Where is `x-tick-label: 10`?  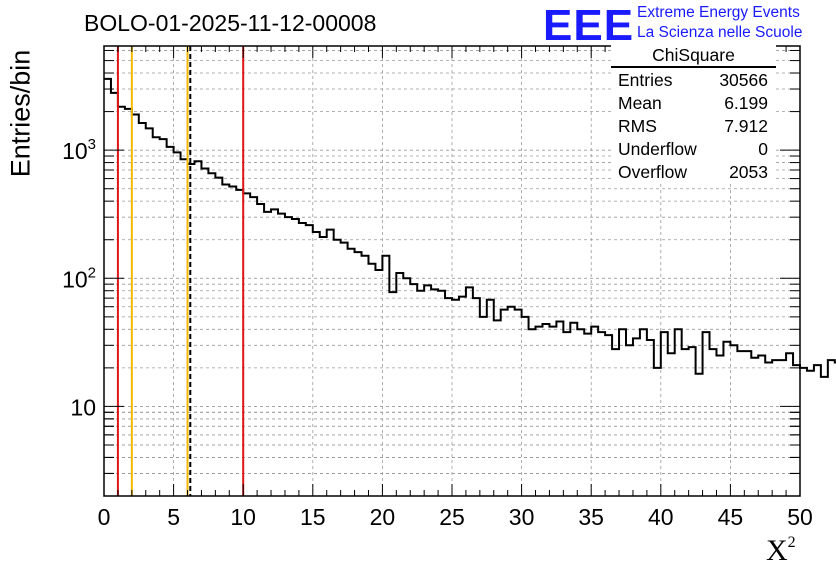
x-tick-label: 10 is located at coordinates (243, 517).